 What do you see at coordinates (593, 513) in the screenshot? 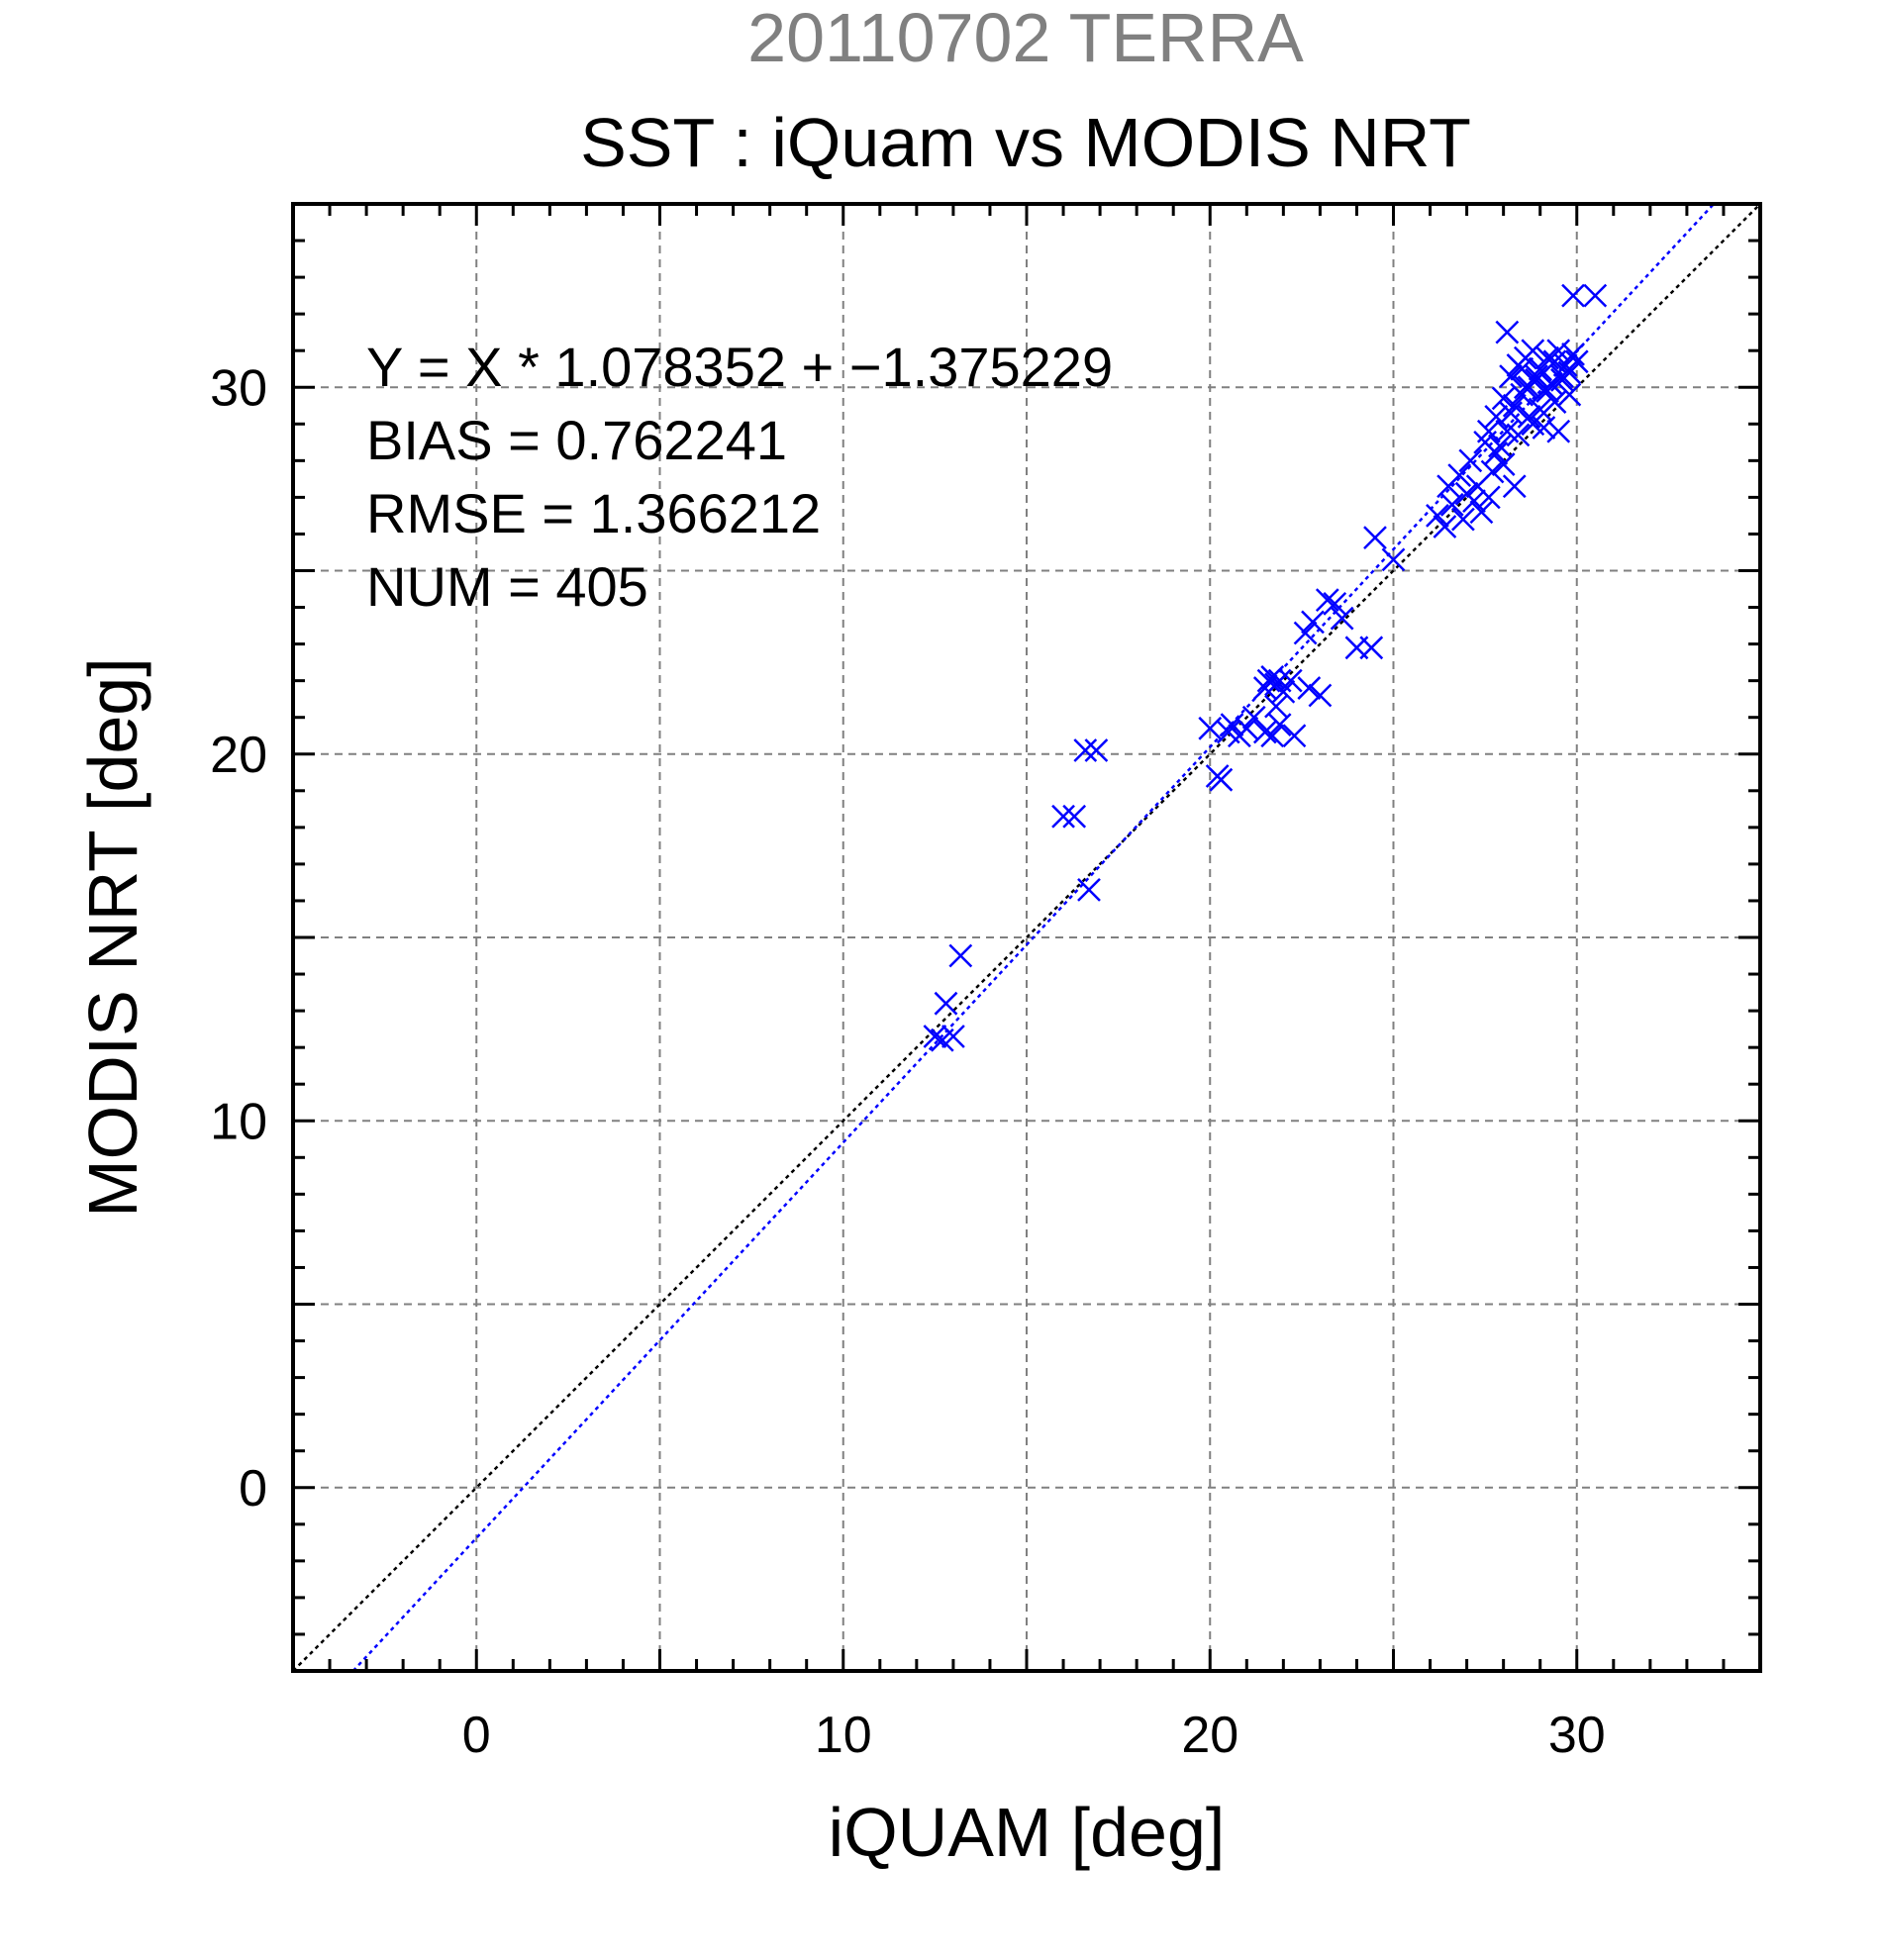
I see `rmse-value: RMSE = 1.366212` at bounding box center [593, 513].